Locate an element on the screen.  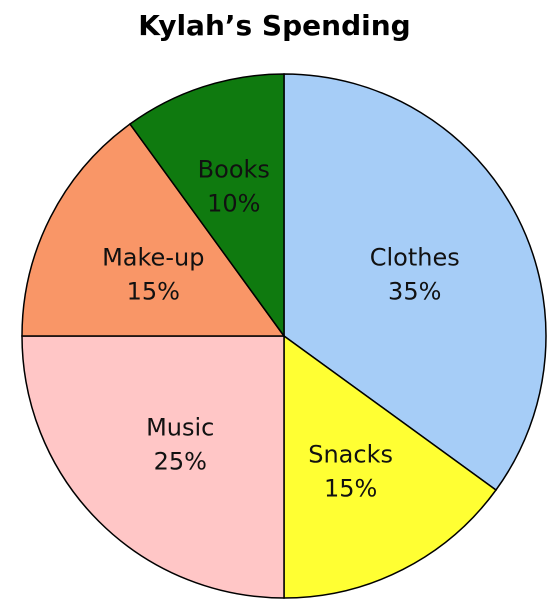
slice-value-make-up: 15% is located at coordinates (153, 291).